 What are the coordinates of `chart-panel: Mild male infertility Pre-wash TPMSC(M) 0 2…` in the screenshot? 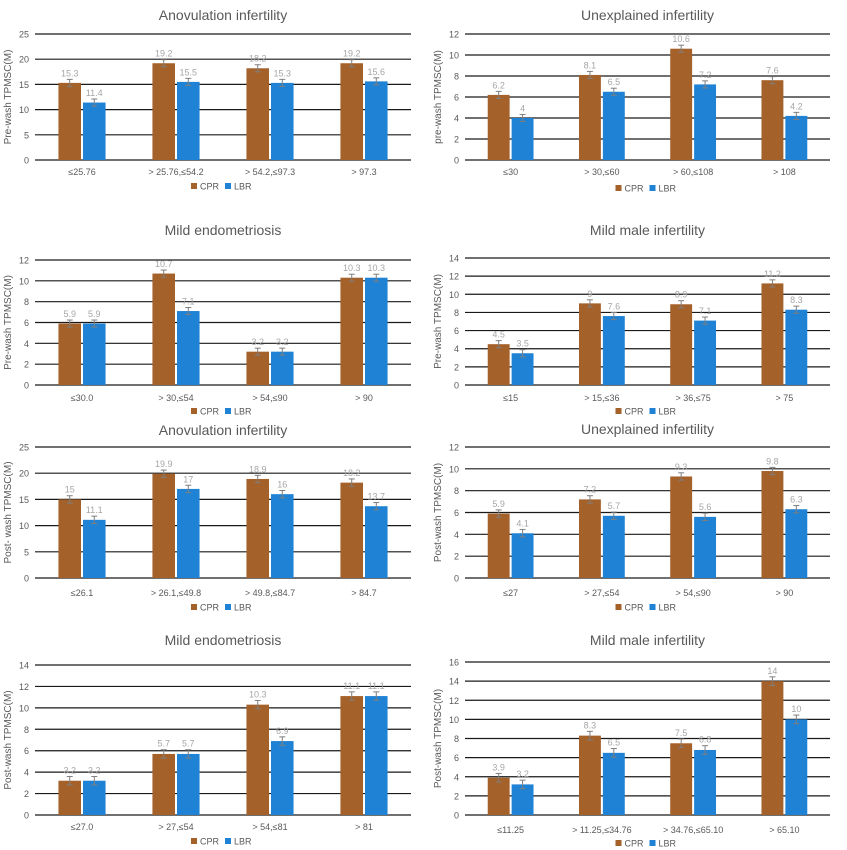 It's located at (631, 319).